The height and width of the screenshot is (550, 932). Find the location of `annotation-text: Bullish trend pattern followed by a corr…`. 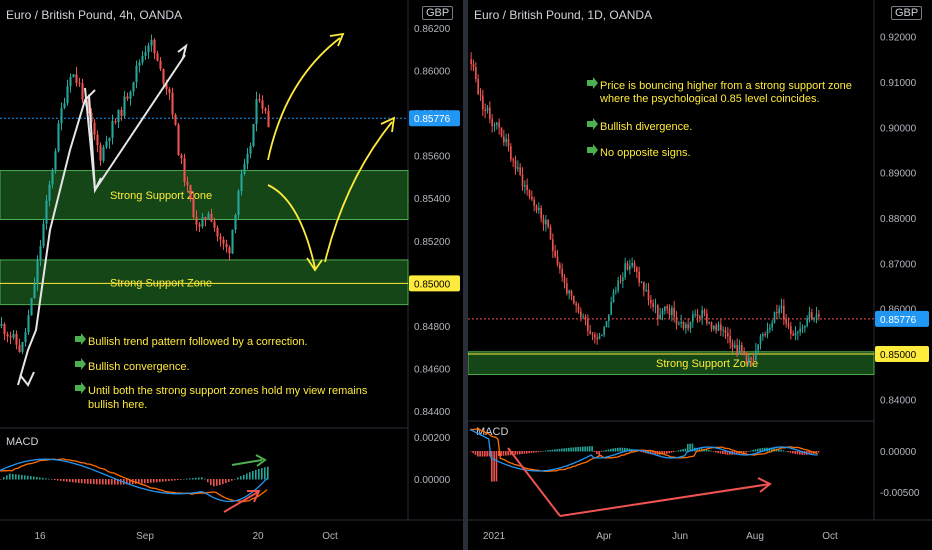

annotation-text: Bullish trend pattern followed by a corr… is located at coordinates (198, 342).